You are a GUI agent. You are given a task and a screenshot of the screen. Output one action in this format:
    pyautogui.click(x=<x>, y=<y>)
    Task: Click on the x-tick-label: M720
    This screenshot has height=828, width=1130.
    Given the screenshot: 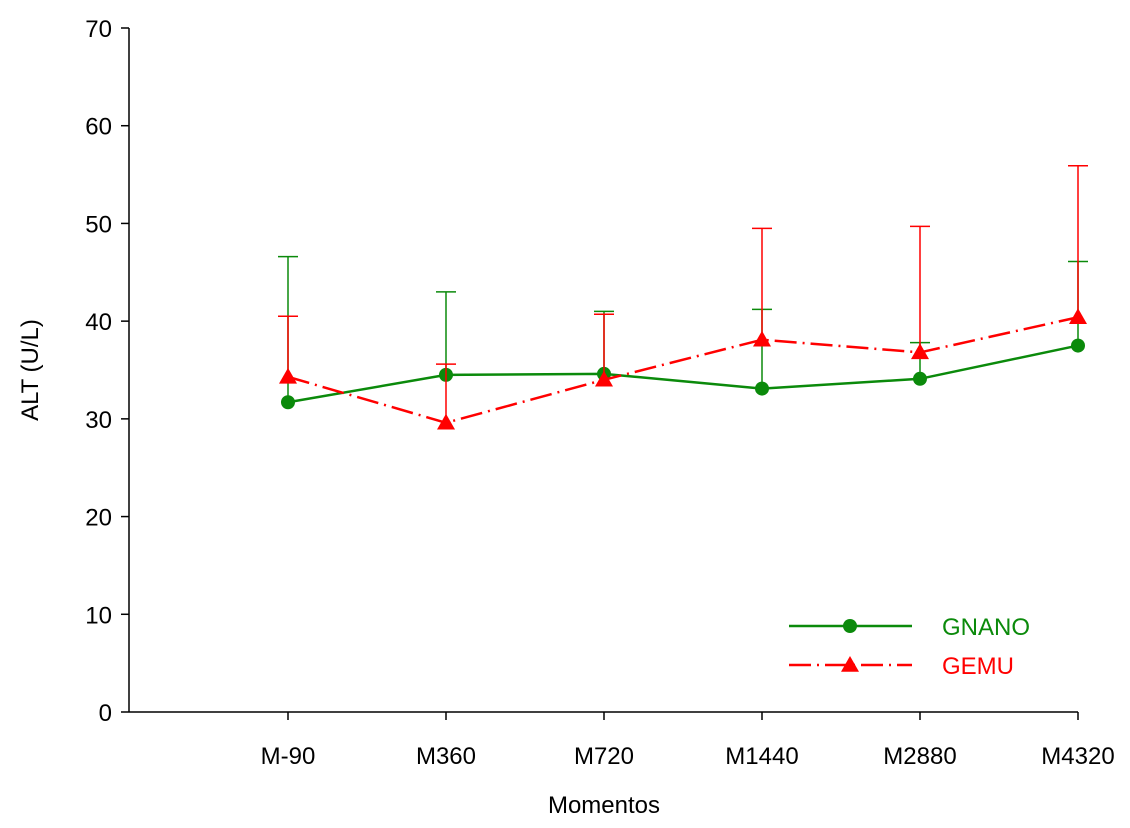 What is the action you would take?
    pyautogui.click(x=604, y=756)
    